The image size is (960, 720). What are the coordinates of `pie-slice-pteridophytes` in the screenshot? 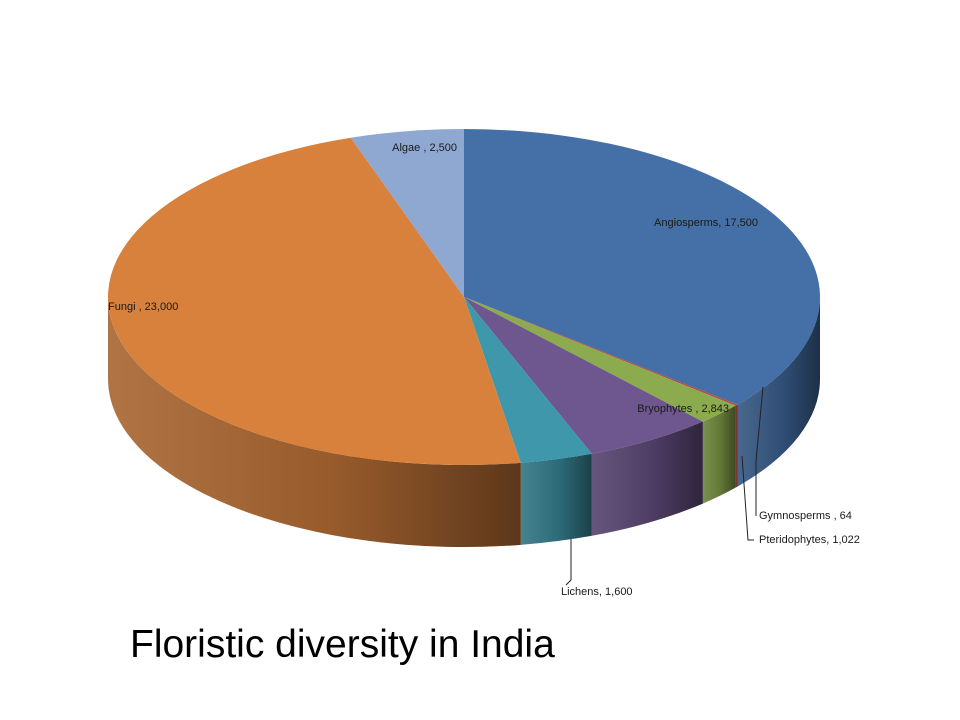 It's located at (600, 359).